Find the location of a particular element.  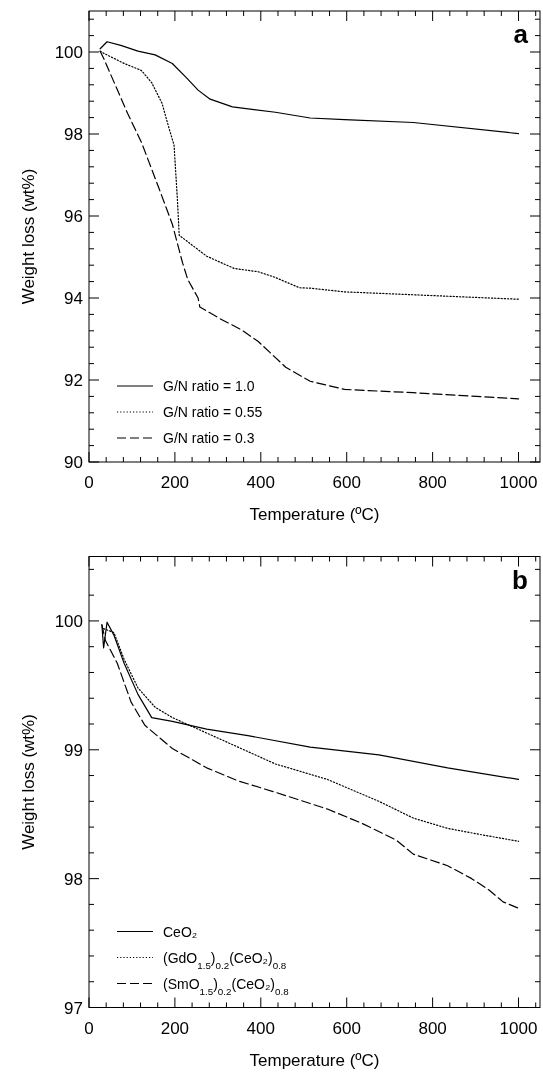

legend-label: G/N ratio = 0.55 is located at coordinates (213, 412).